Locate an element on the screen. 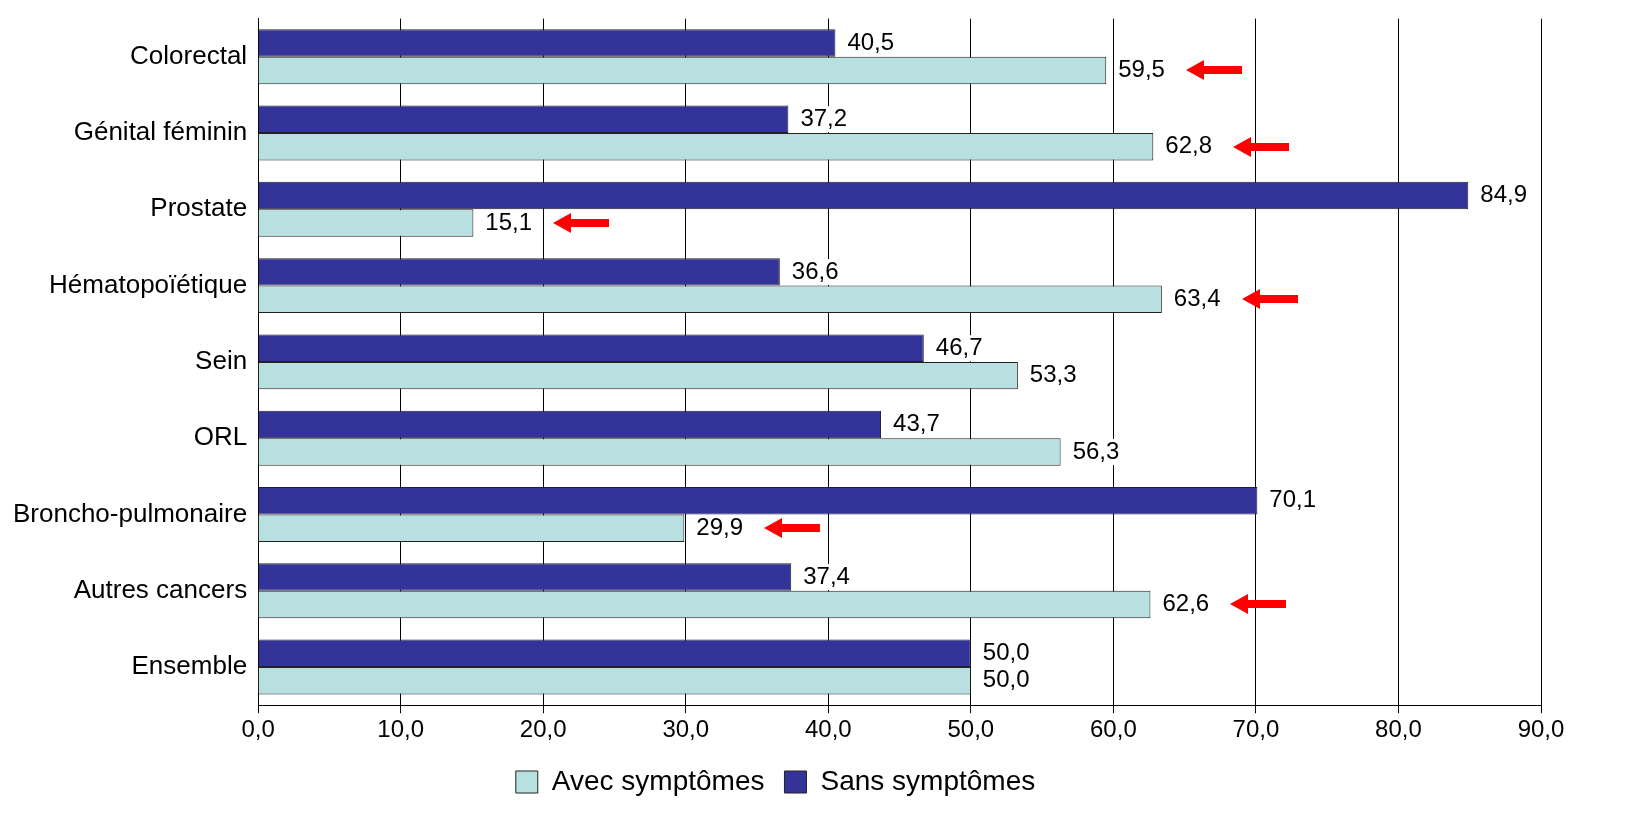  x-tick-label: 10,0 is located at coordinates (401, 729).